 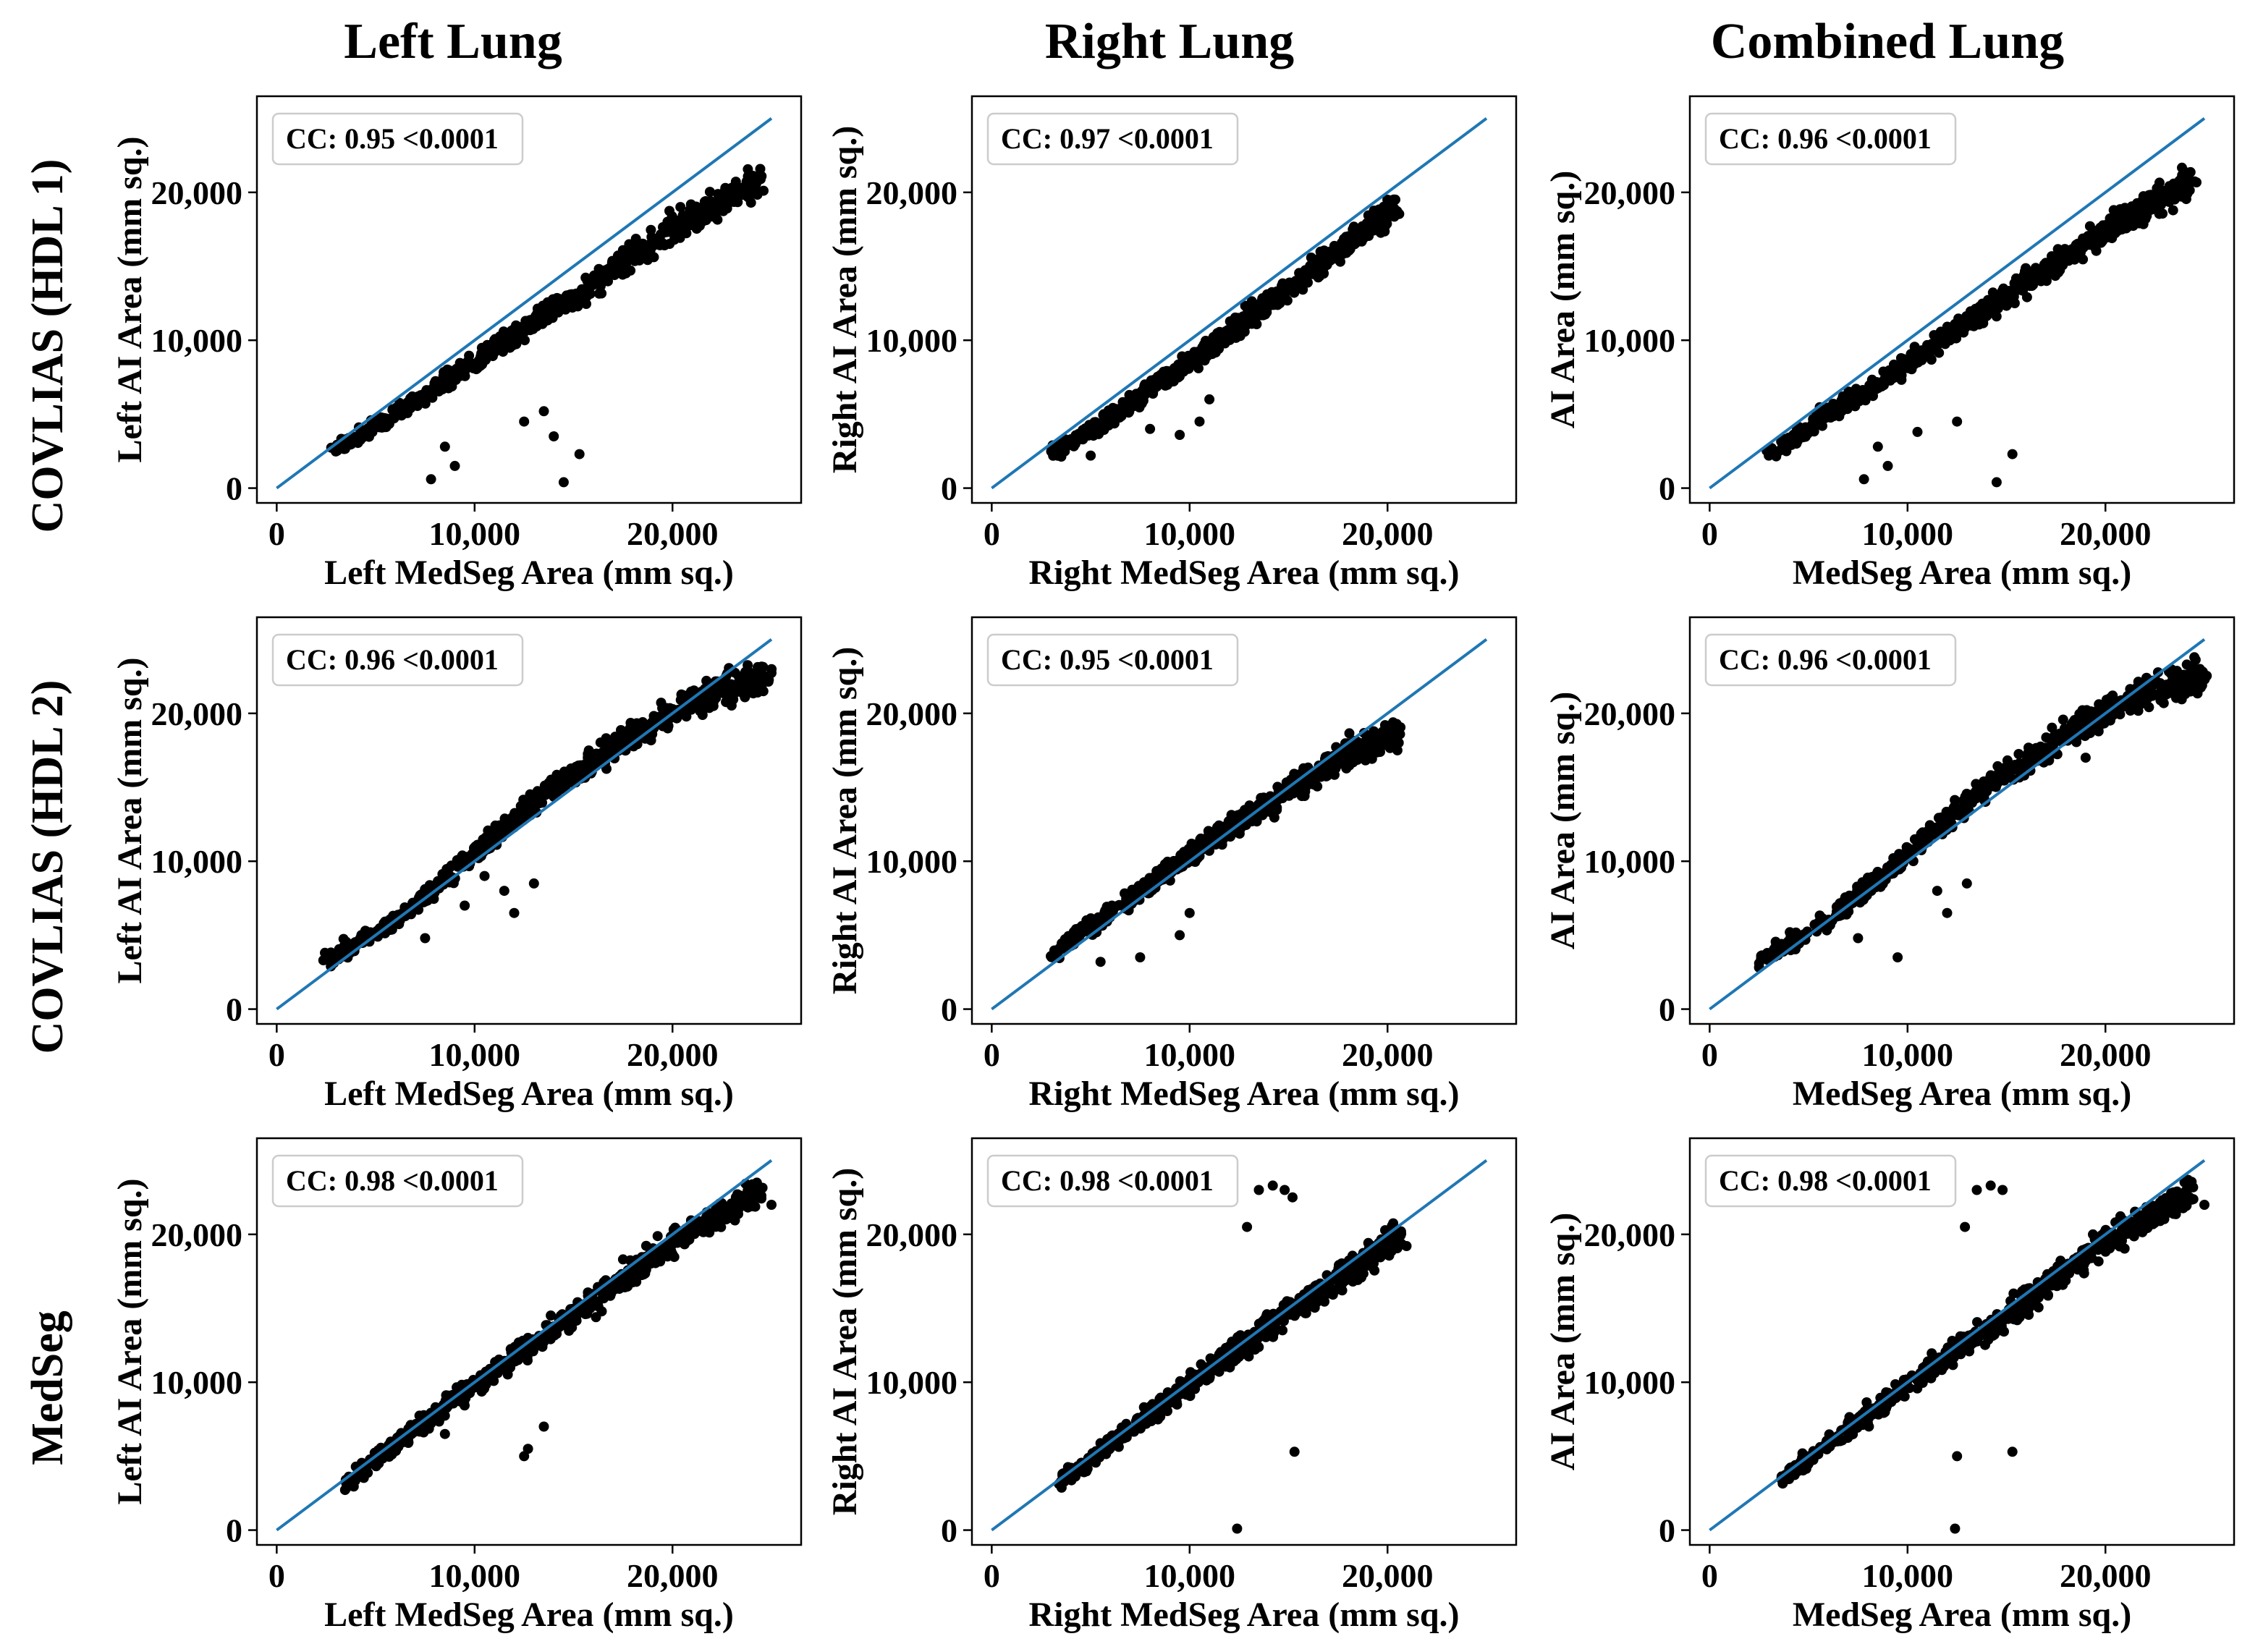 What do you see at coordinates (1190, 533) in the screenshot?
I see `x-tick-label: 10,000` at bounding box center [1190, 533].